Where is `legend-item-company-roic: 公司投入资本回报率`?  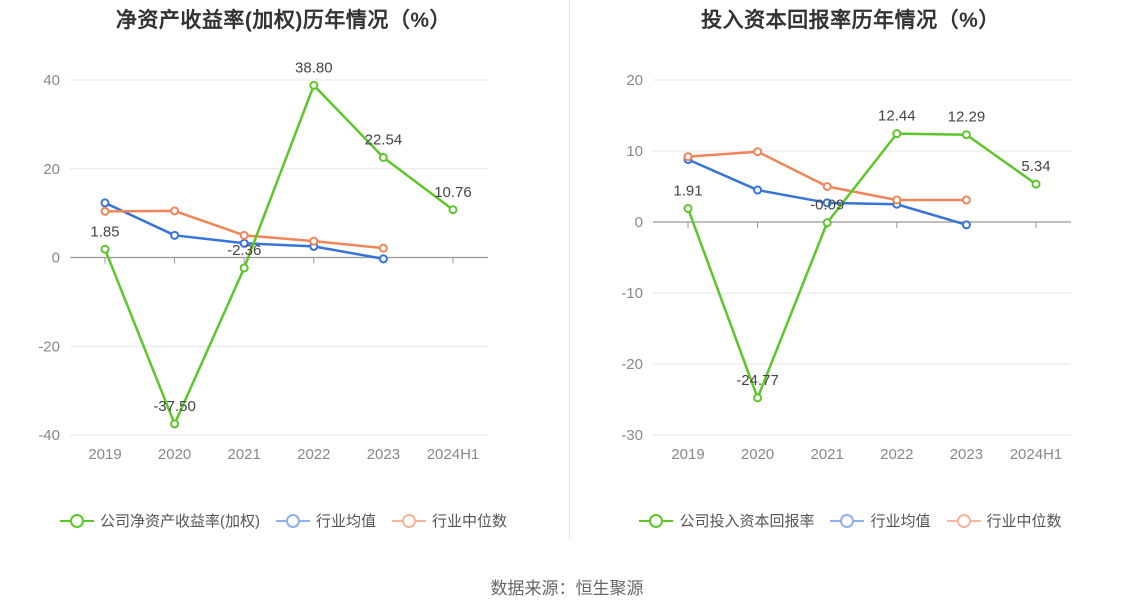 legend-item-company-roic: 公司投入资本回报率 is located at coordinates (726, 520).